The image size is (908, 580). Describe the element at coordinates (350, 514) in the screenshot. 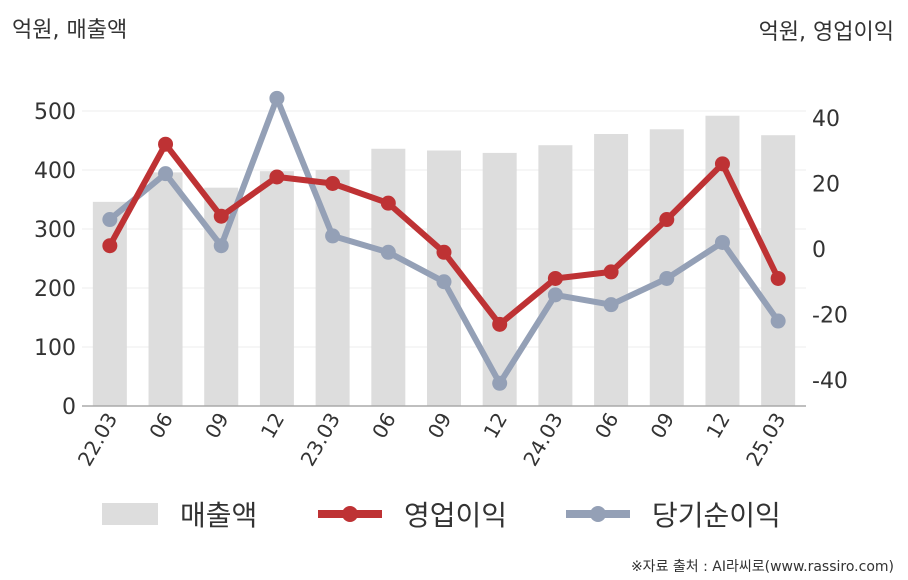

I see `operating-profit-swatch` at that location.